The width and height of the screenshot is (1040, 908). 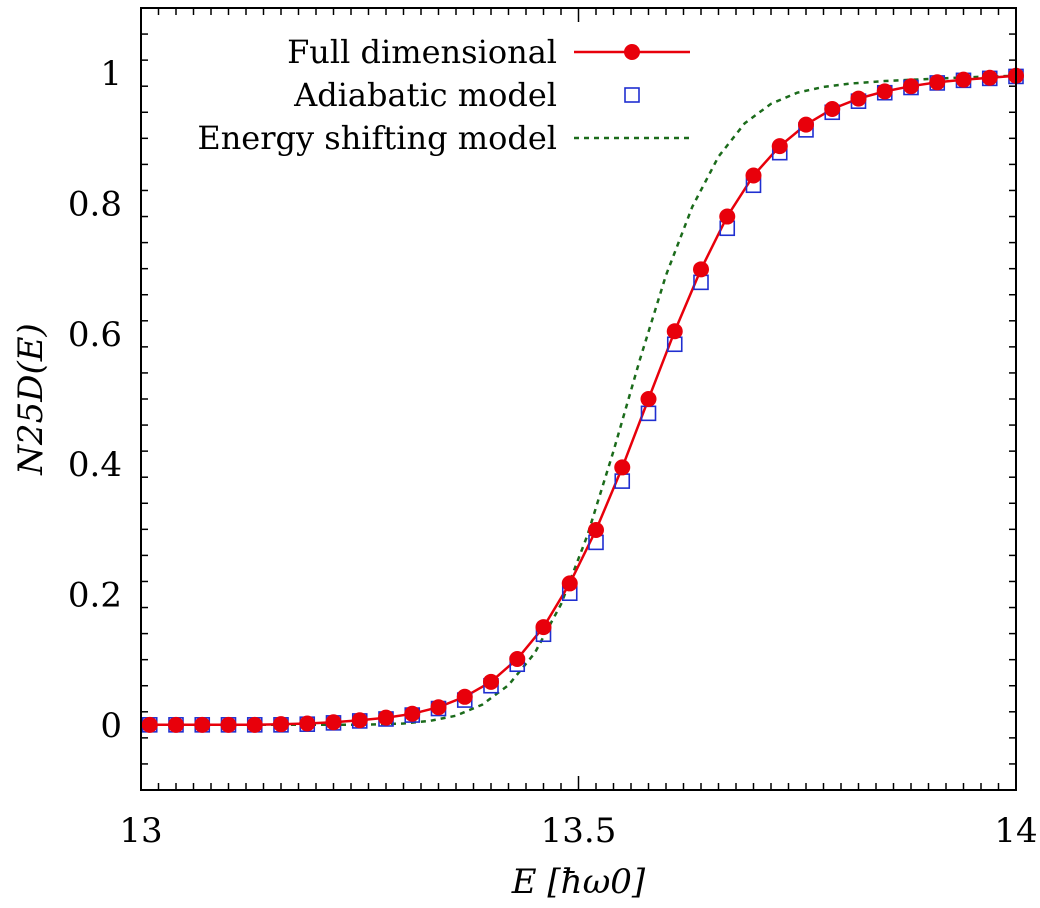 What do you see at coordinates (1015, 831) in the screenshot?
I see `x-tick-label: 14` at bounding box center [1015, 831].